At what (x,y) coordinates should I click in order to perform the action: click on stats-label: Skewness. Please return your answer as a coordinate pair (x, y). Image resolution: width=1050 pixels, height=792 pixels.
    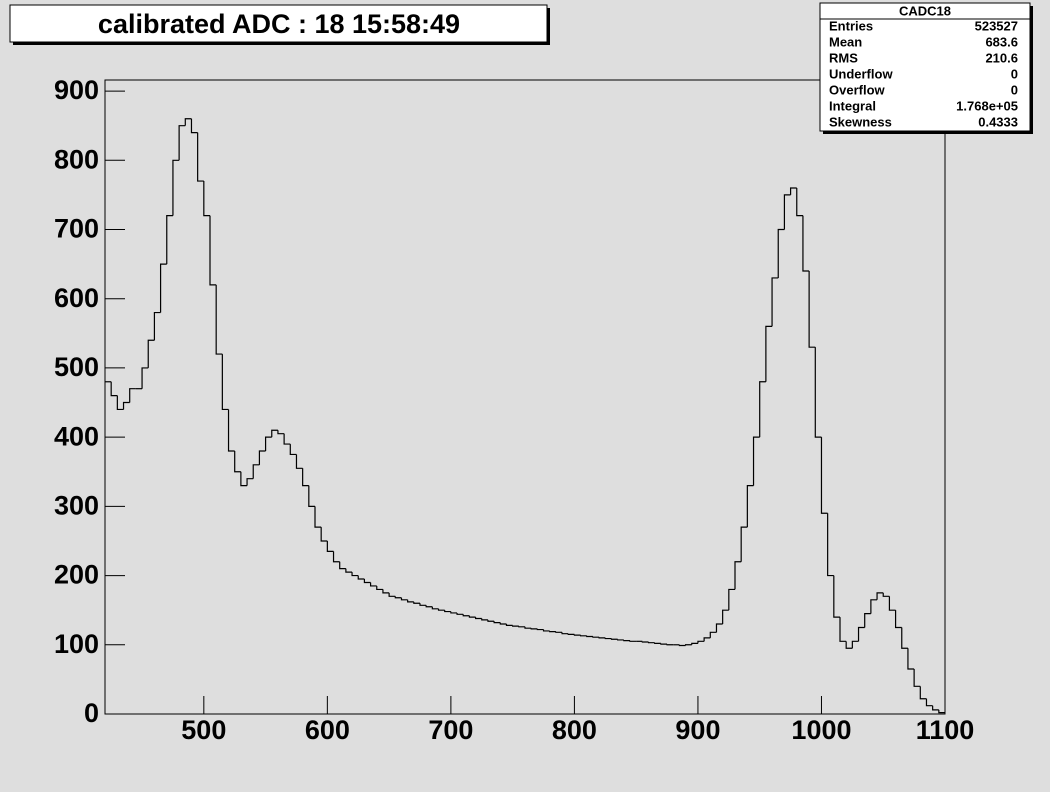
    Looking at the image, I should click on (860, 121).